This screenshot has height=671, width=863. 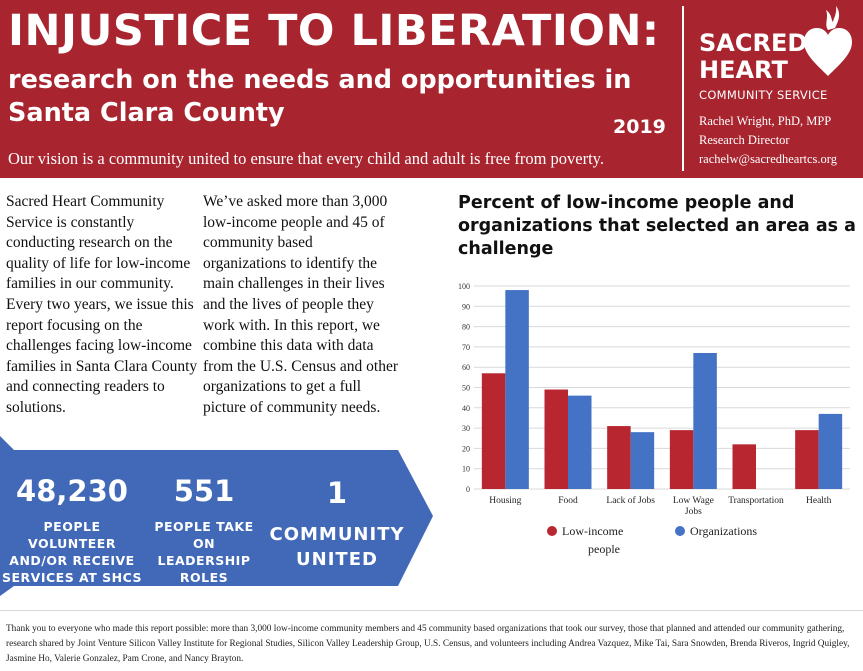 I want to click on report-year: 2019, so click(x=639, y=127).